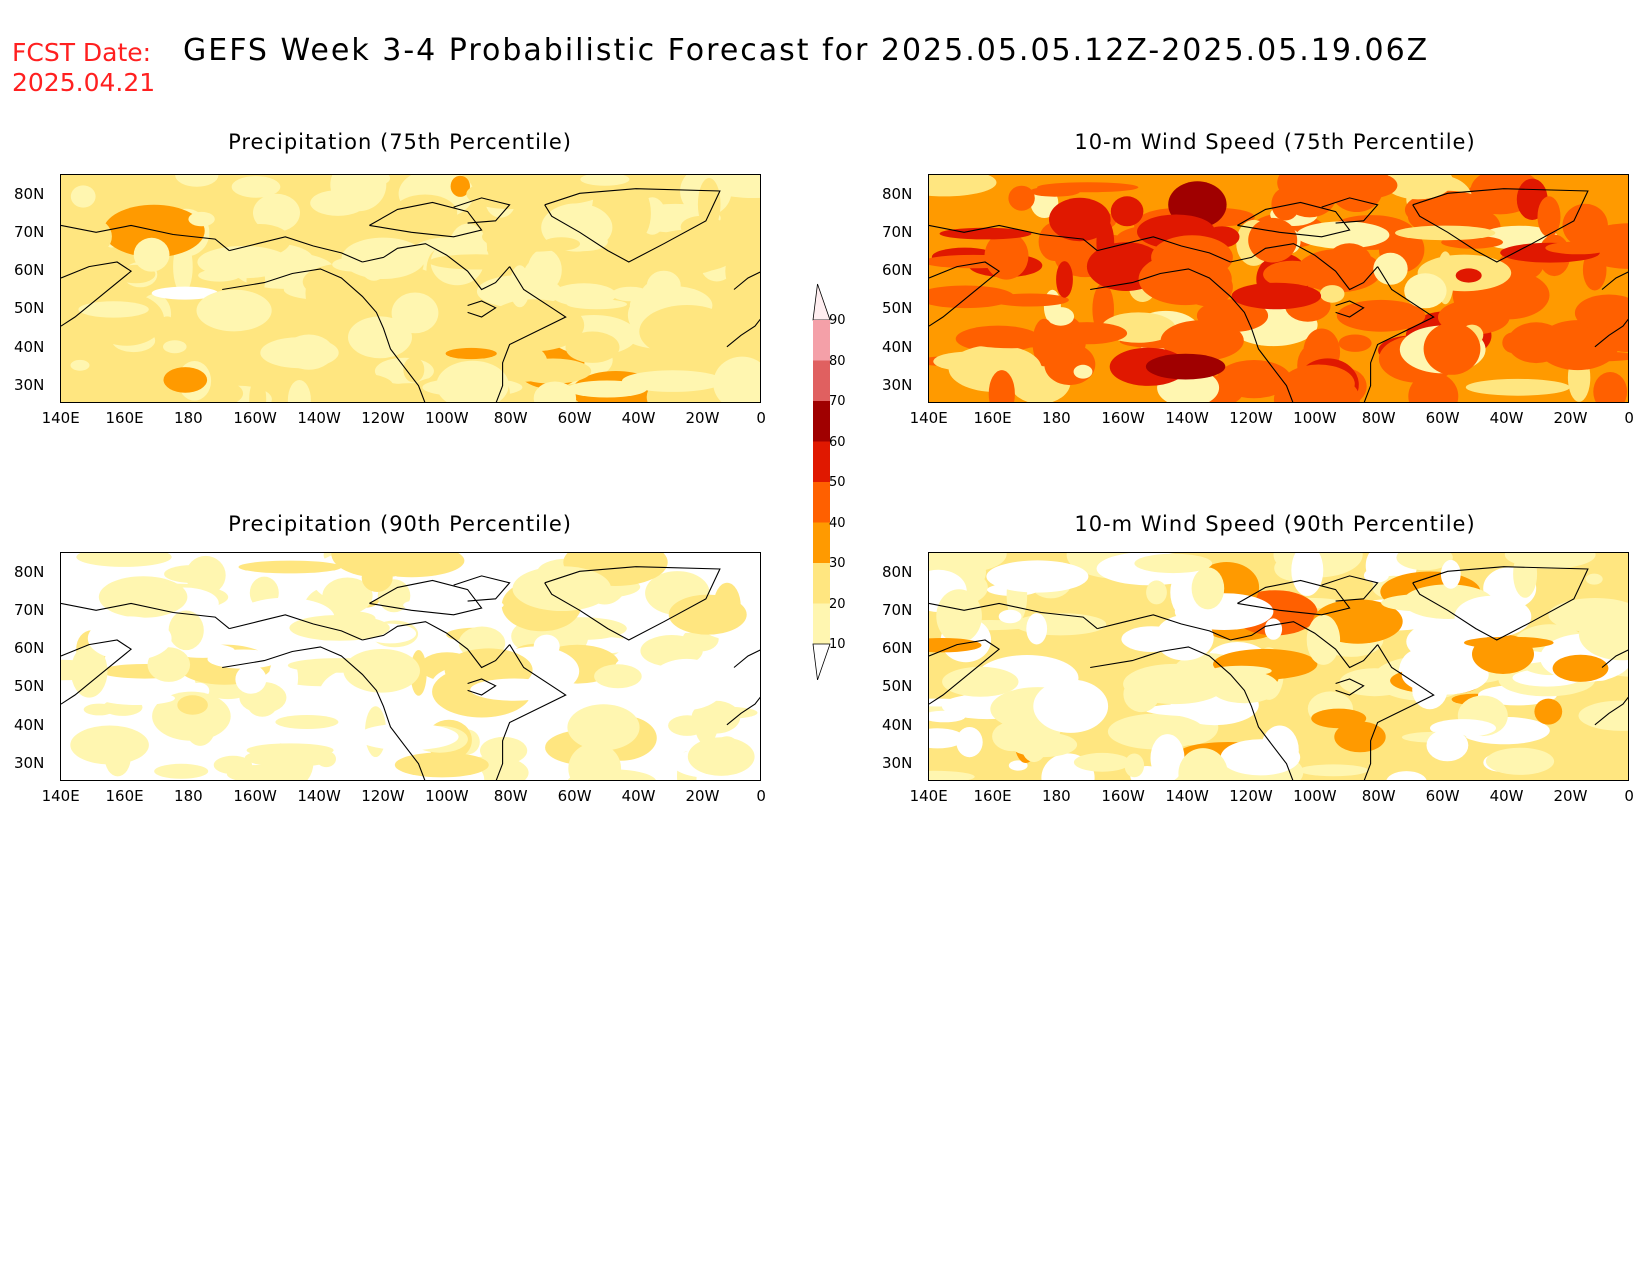 The height and width of the screenshot is (1275, 1650). Describe the element at coordinates (82, 52) in the screenshot. I see `forecast-date-caption: FCST Date:` at that location.